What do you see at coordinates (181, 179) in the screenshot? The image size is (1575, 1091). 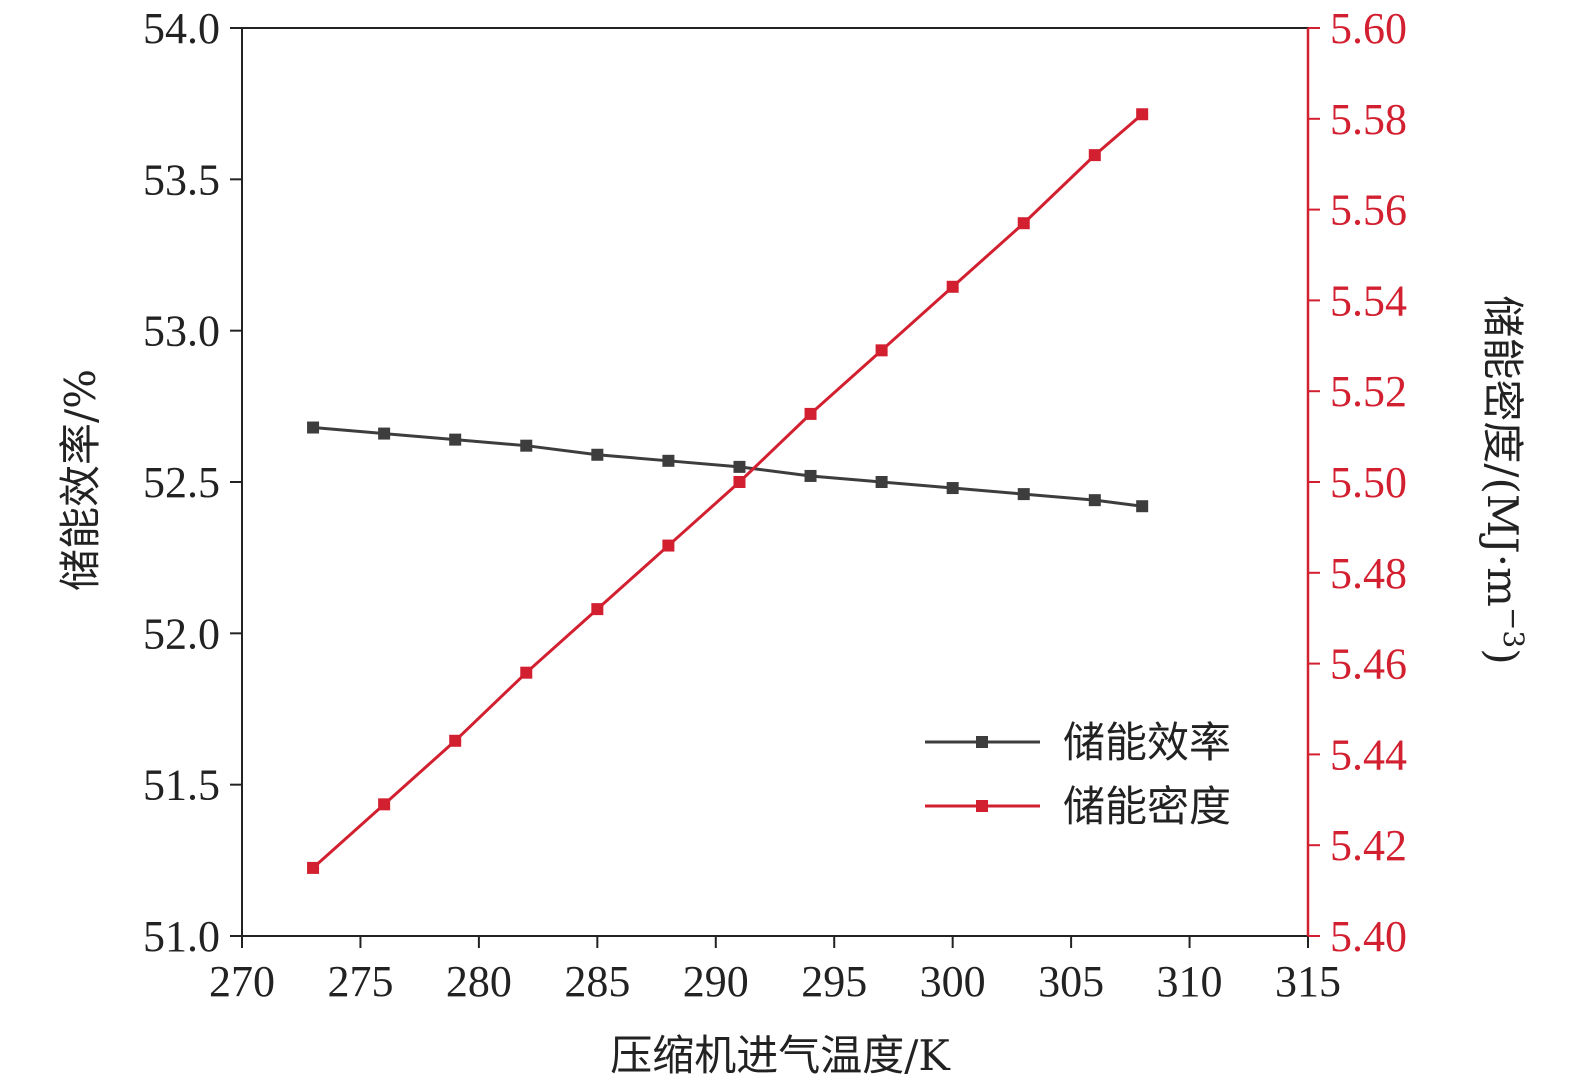 I see `left-y-tick-label: 53.5` at bounding box center [181, 179].